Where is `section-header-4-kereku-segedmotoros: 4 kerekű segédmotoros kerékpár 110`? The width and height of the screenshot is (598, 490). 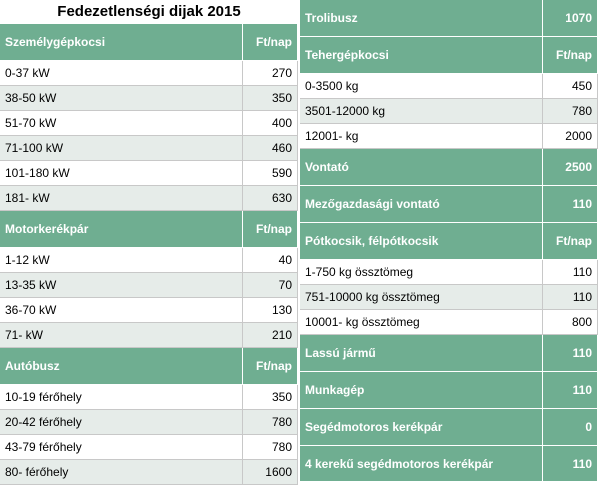 section-header-4-kereku-segedmotoros: 4 kerekű segédmotoros kerékpár 110 is located at coordinates (449, 464).